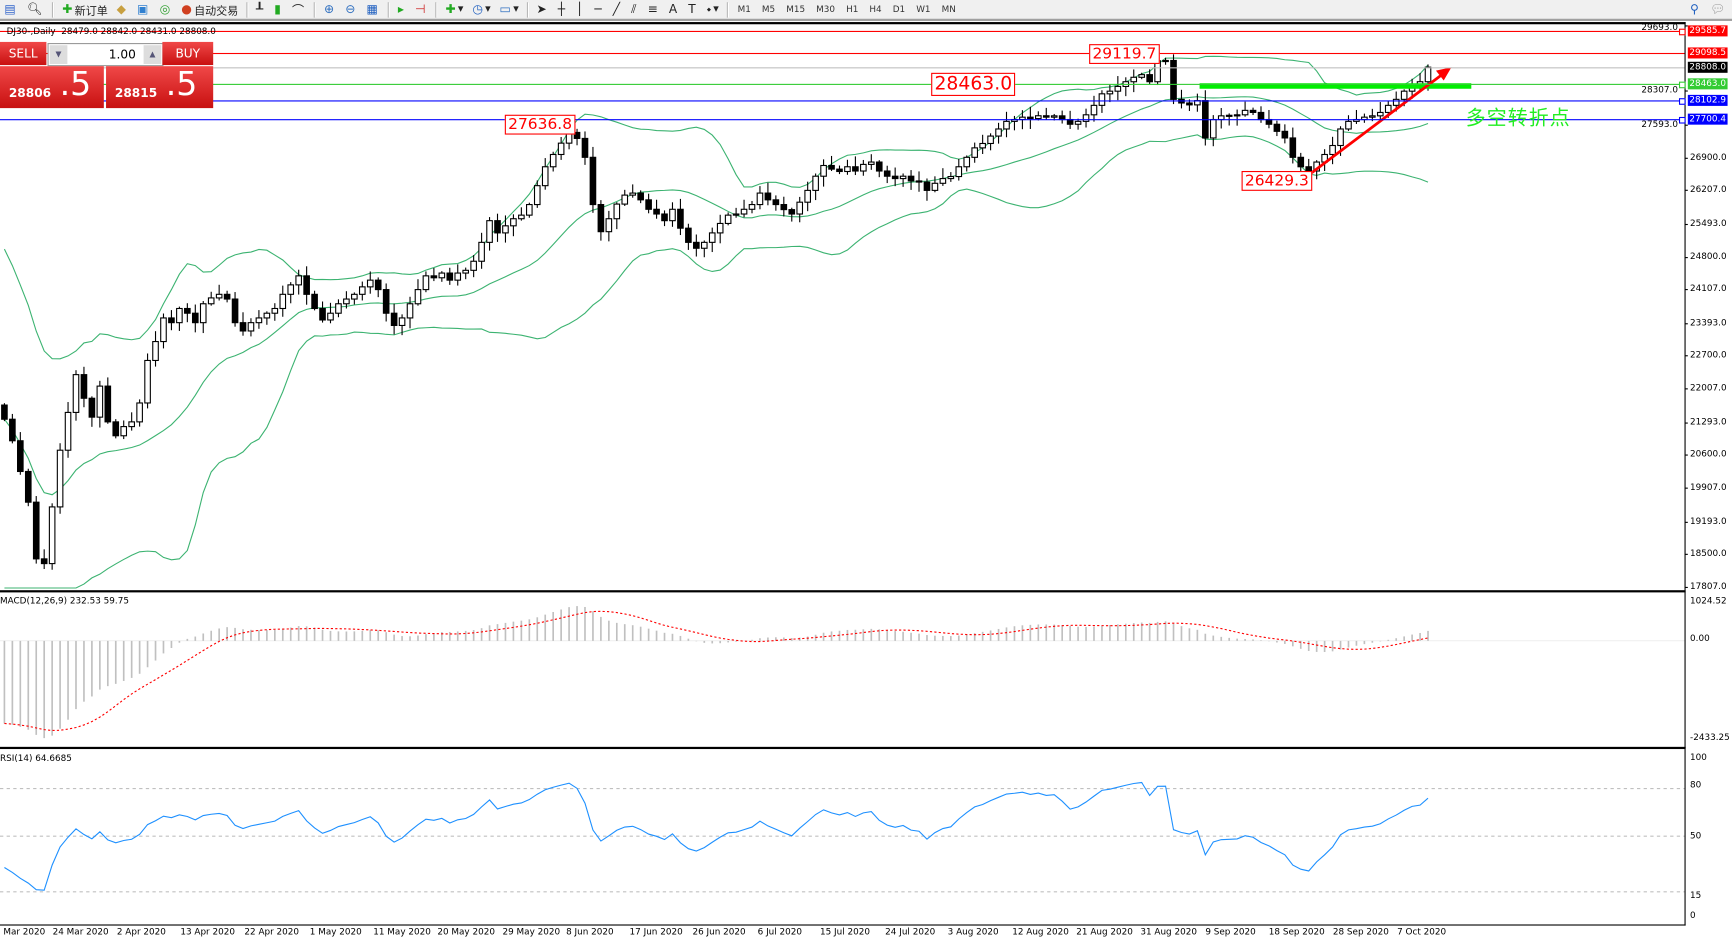 Image resolution: width=1732 pixels, height=941 pixels. Describe the element at coordinates (1707, 119) in the screenshot. I see `price-line-tag: 27700.4` at that location.